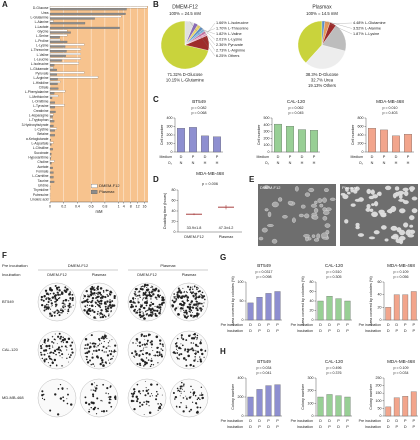 This screenshot has width=420, height=440. Describe the element at coordinates (373, 331) in the screenshot. I see `row-label: Incubation` at that location.